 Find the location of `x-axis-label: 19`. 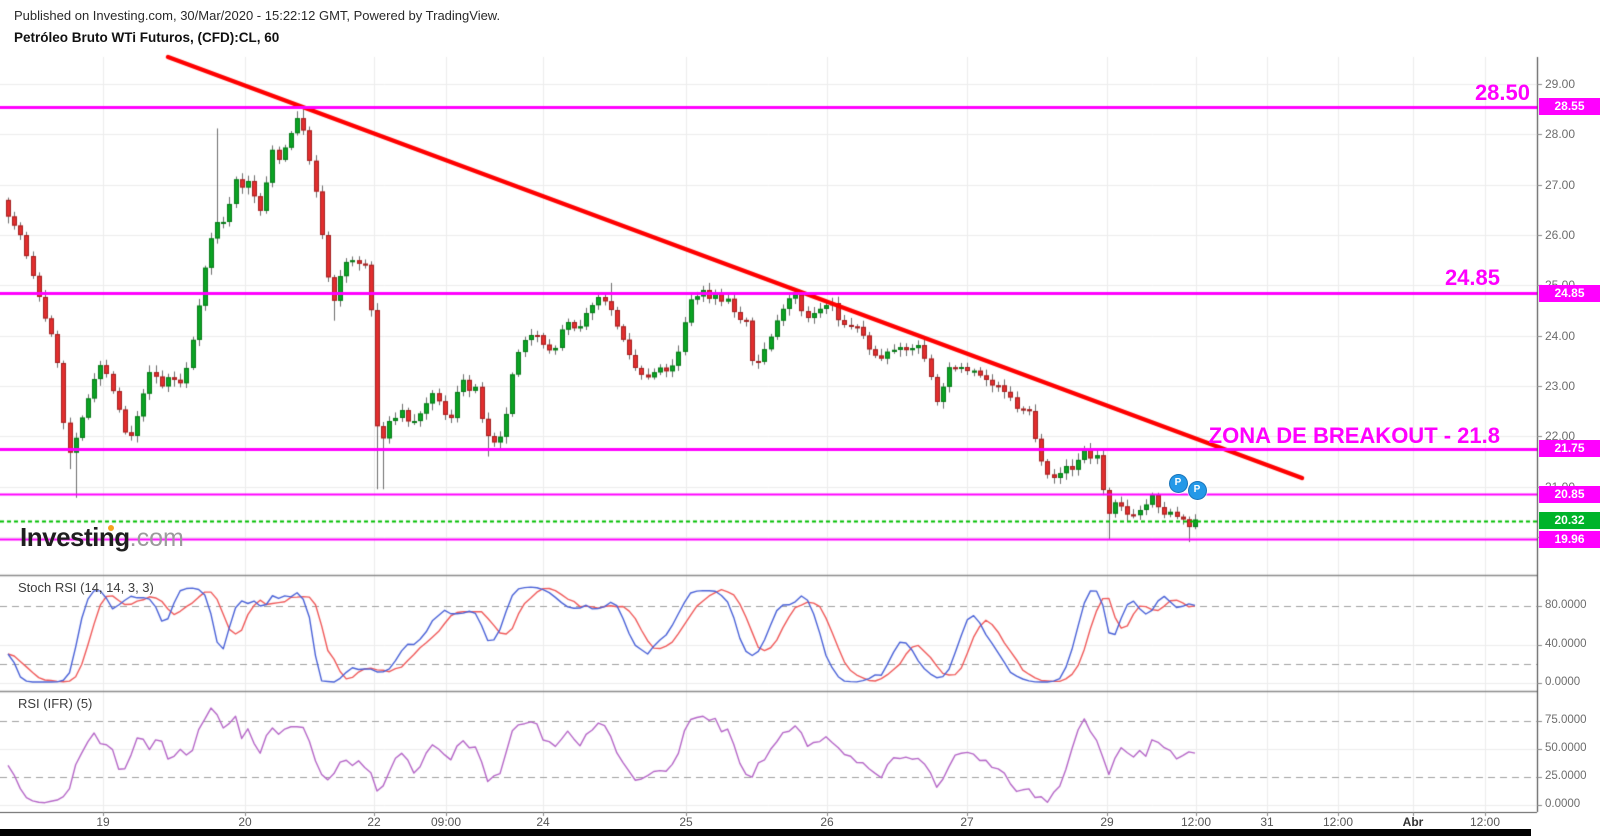

x-axis-label: 19 is located at coordinates (103, 822).